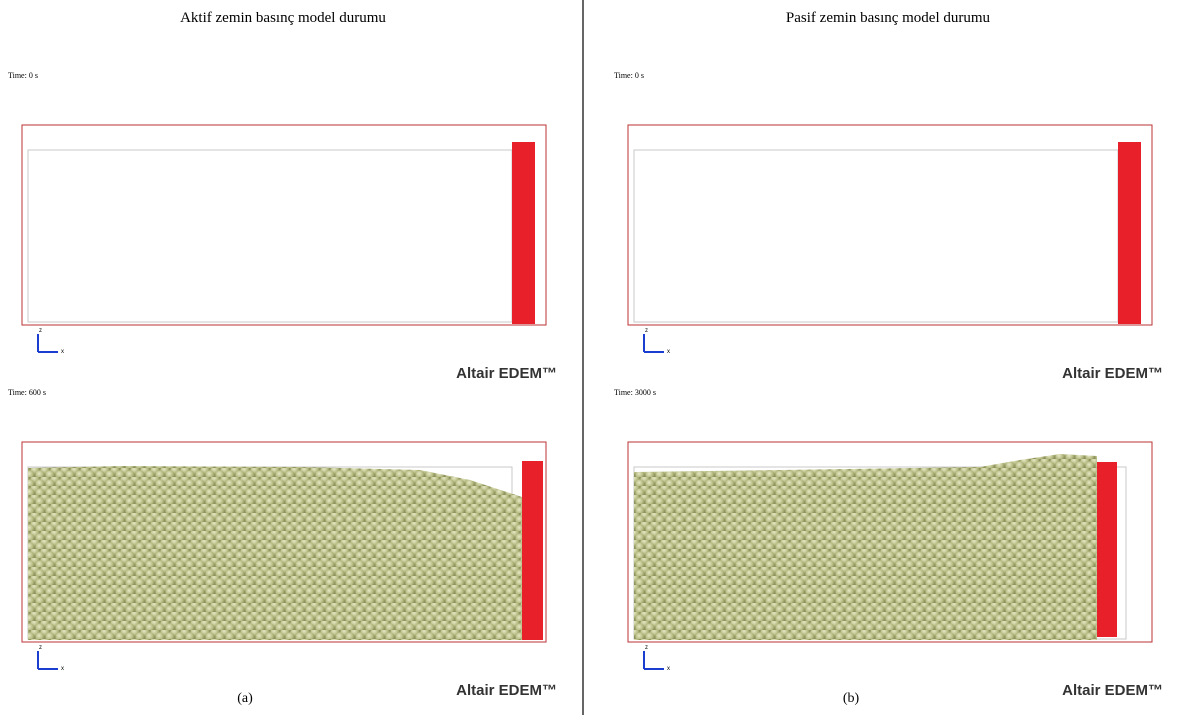  I want to click on panel-caption: (a), so click(245, 698).